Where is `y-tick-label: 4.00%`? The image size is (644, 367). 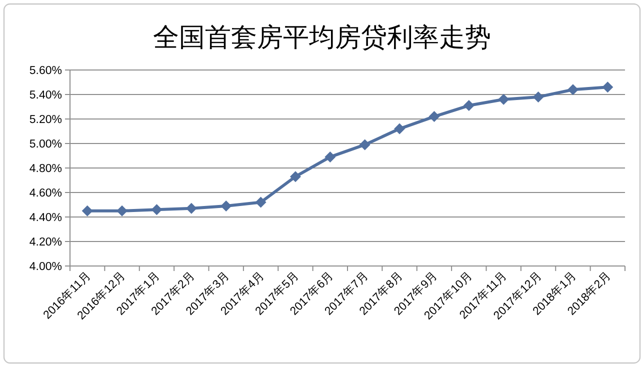
y-tick-label: 4.00% is located at coordinates (45, 267).